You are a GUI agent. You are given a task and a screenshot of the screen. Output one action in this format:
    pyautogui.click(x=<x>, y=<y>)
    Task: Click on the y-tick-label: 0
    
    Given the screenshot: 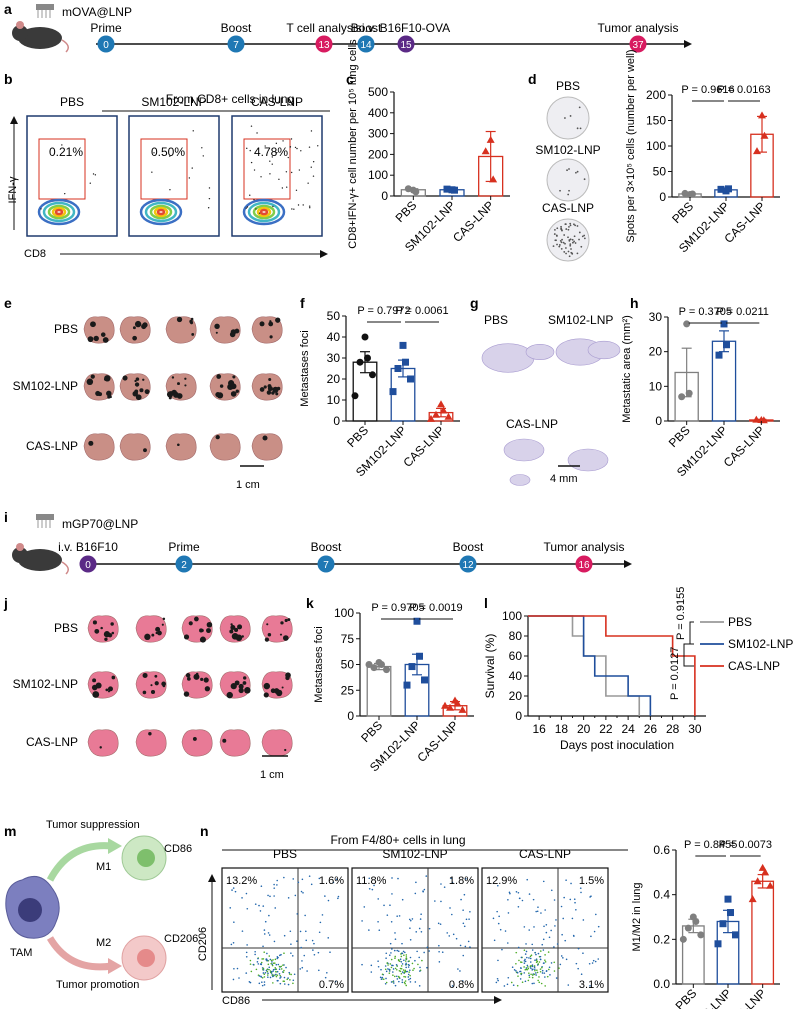 What is the action you would take?
    pyautogui.click(x=662, y=197)
    